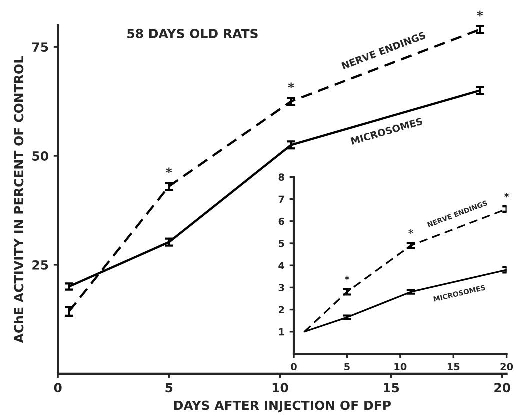 The image size is (514, 415). I want to click on y-tick-label: 7, so click(281, 199).